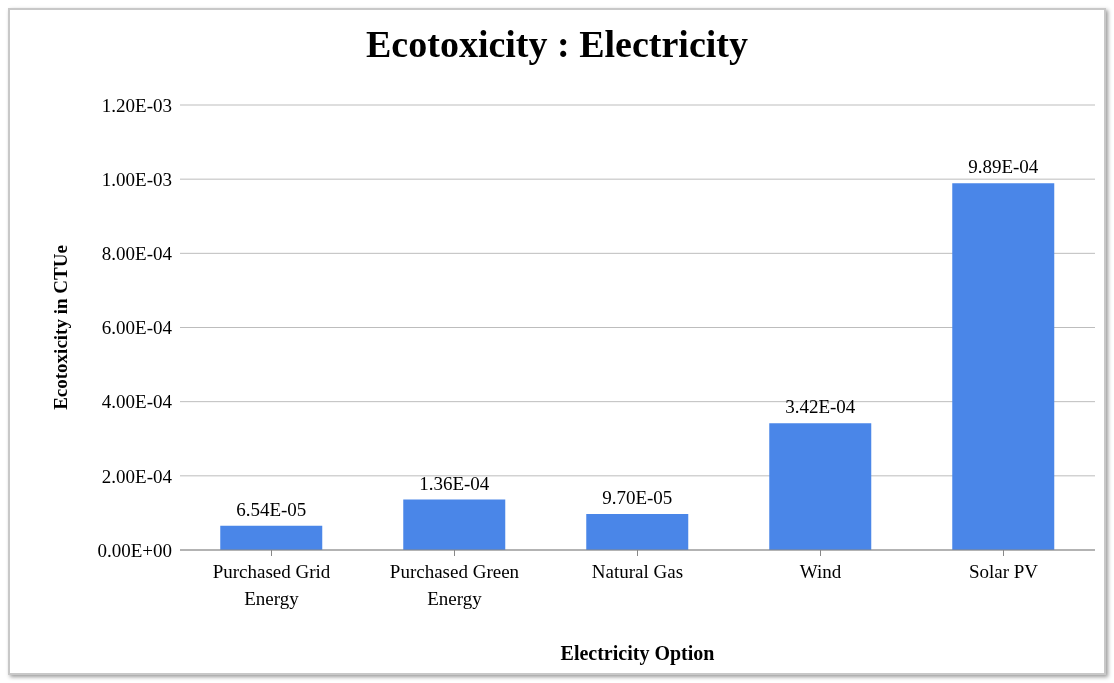 Image resolution: width=1114 pixels, height=683 pixels. Describe the element at coordinates (637, 571) in the screenshot. I see `x-tick-label: Natural Gas` at that location.